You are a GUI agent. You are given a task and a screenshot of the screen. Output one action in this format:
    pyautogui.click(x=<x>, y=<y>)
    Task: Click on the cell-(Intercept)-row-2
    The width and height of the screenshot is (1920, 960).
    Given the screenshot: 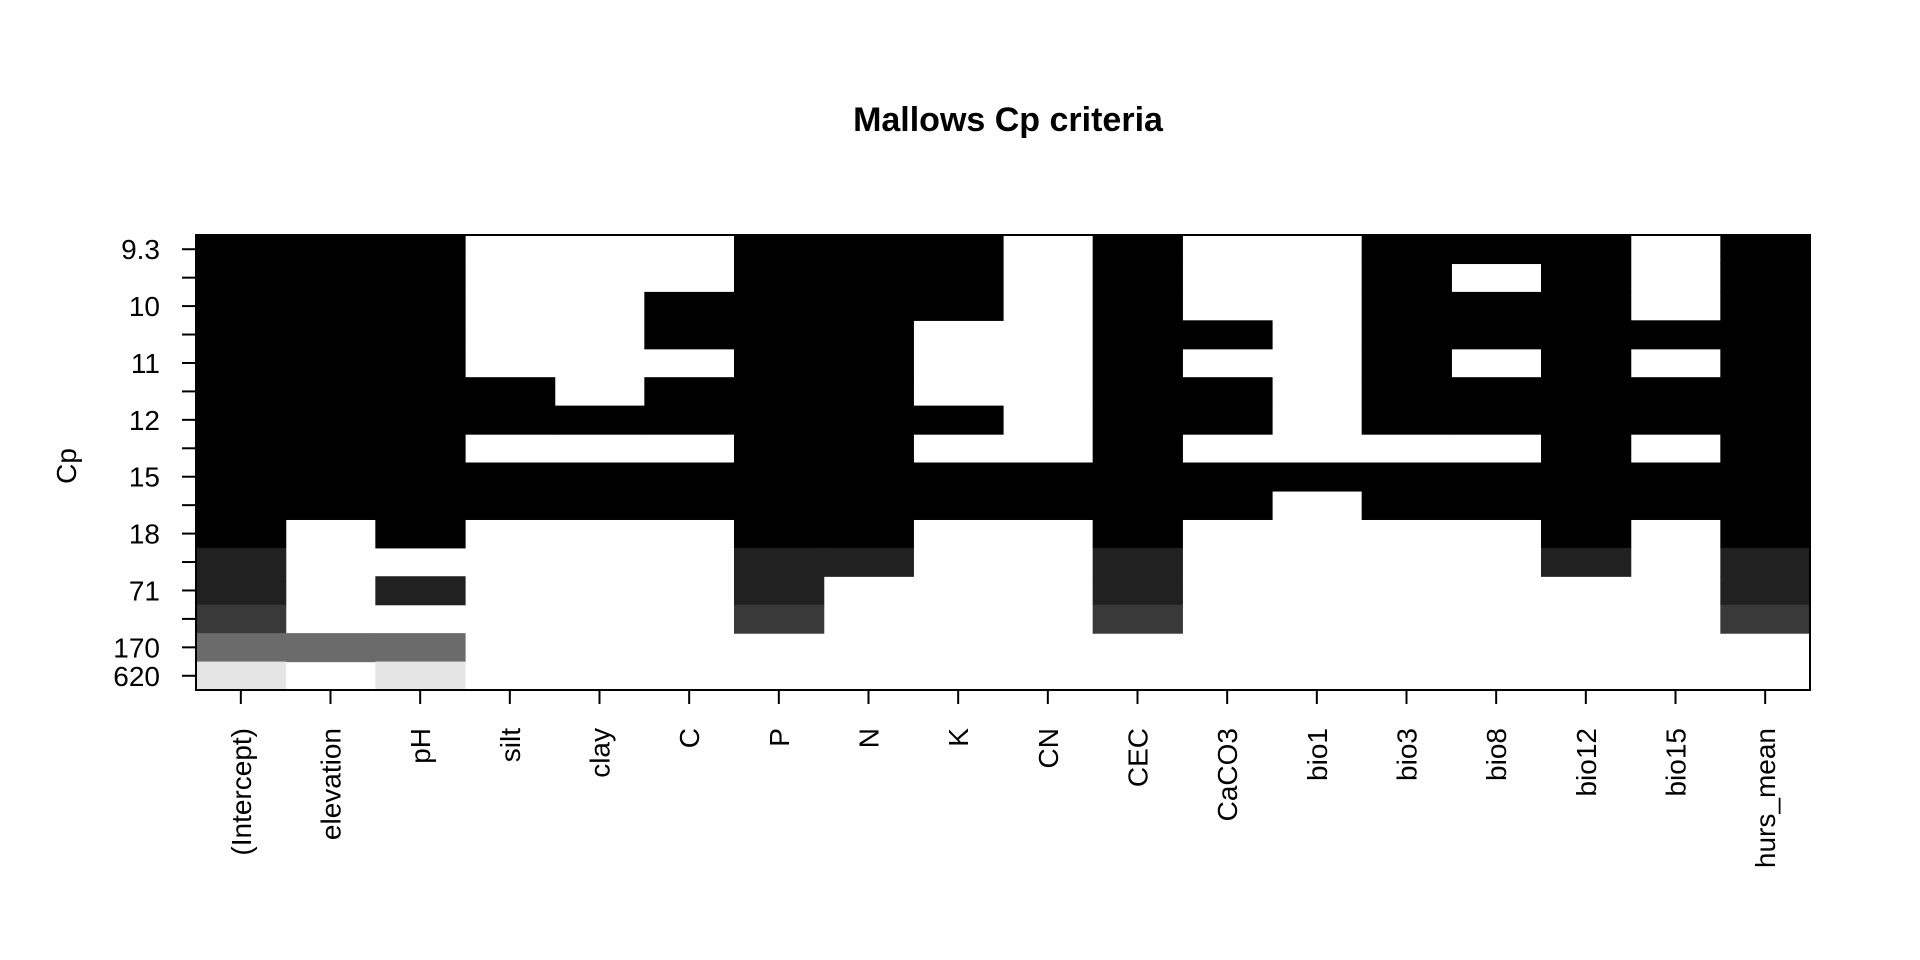 What is the action you would take?
    pyautogui.click(x=241, y=278)
    